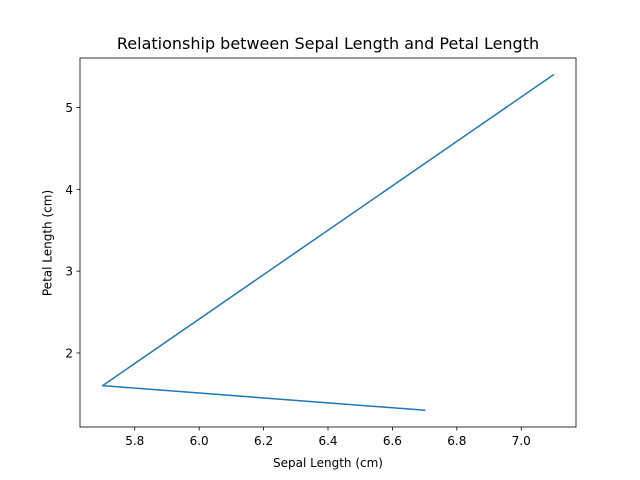  What do you see at coordinates (392, 441) in the screenshot?
I see `x-tick-label: 6.6` at bounding box center [392, 441].